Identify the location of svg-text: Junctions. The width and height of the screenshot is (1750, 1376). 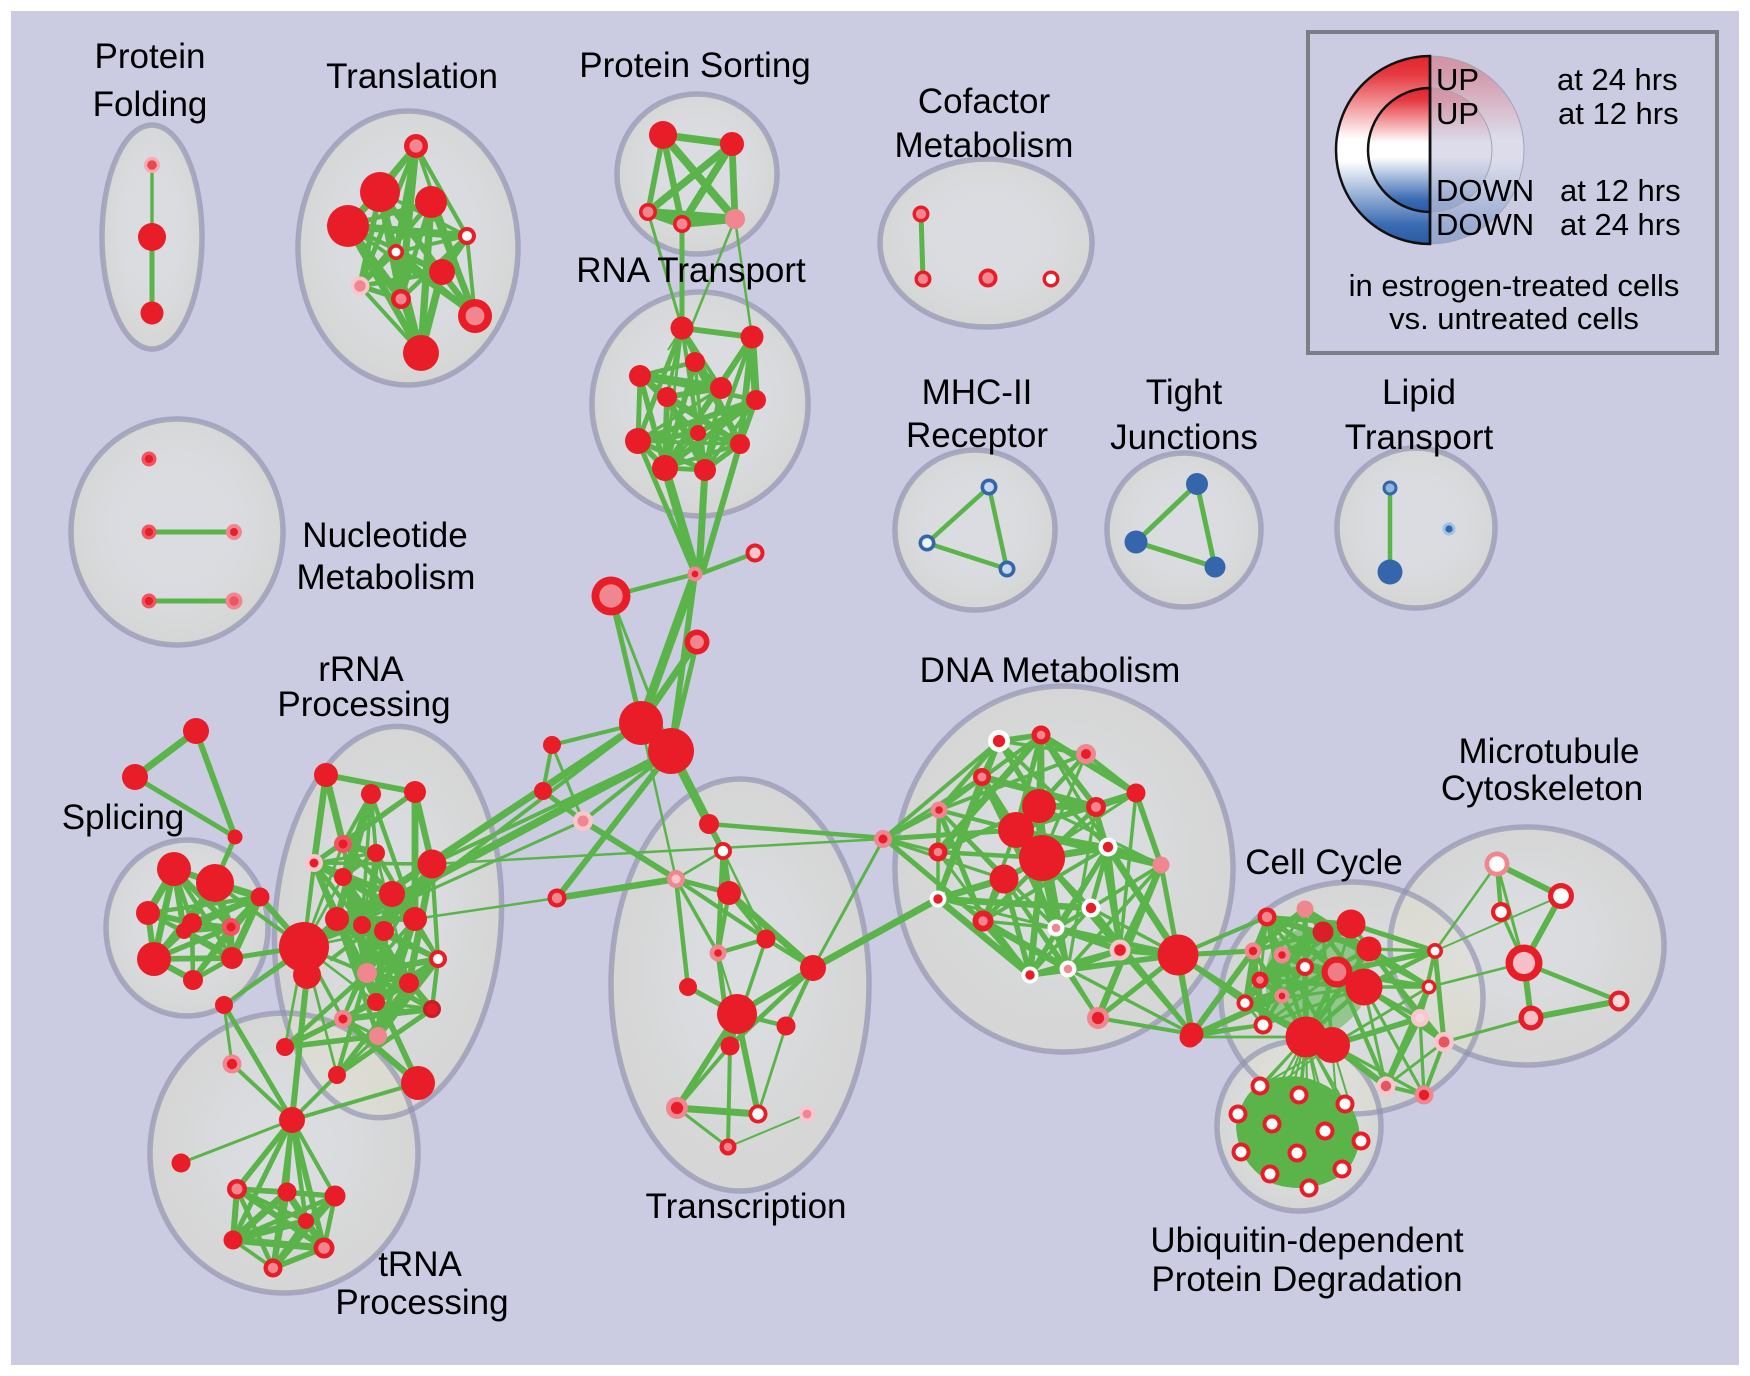
(1184, 437).